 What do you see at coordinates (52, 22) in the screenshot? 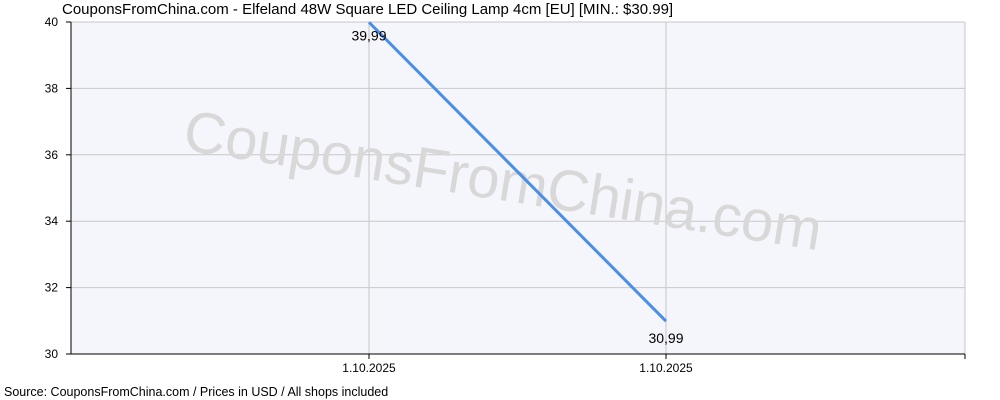
I see `y-tick-label: 40` at bounding box center [52, 22].